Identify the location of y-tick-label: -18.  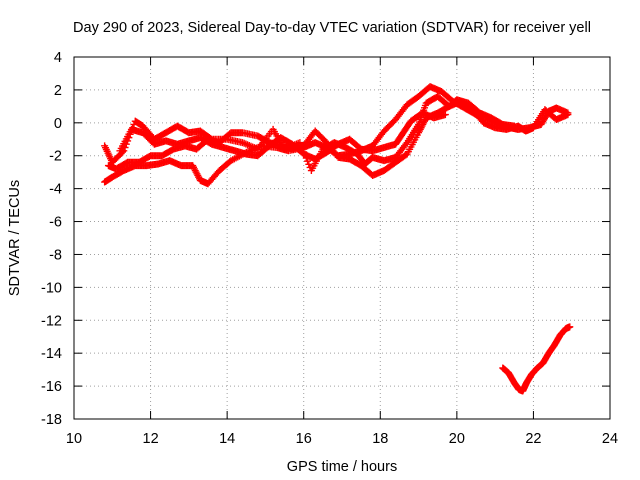
(51, 420).